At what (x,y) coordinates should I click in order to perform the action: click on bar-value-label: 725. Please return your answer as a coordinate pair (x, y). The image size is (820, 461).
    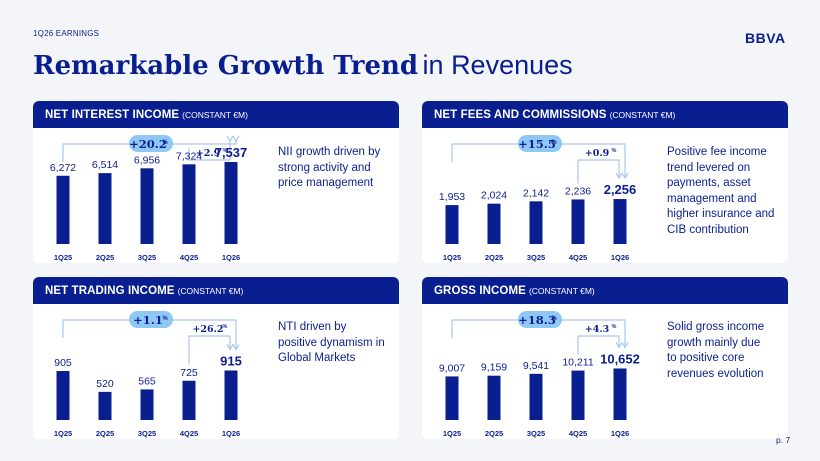
    Looking at the image, I should click on (189, 373).